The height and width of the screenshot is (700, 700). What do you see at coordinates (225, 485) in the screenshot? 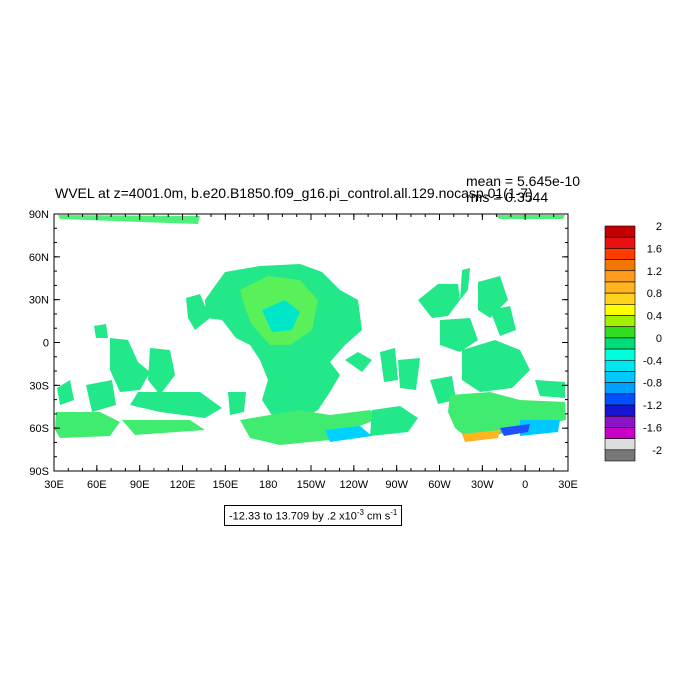
I see `lon-tick-label: 150E` at bounding box center [225, 485].